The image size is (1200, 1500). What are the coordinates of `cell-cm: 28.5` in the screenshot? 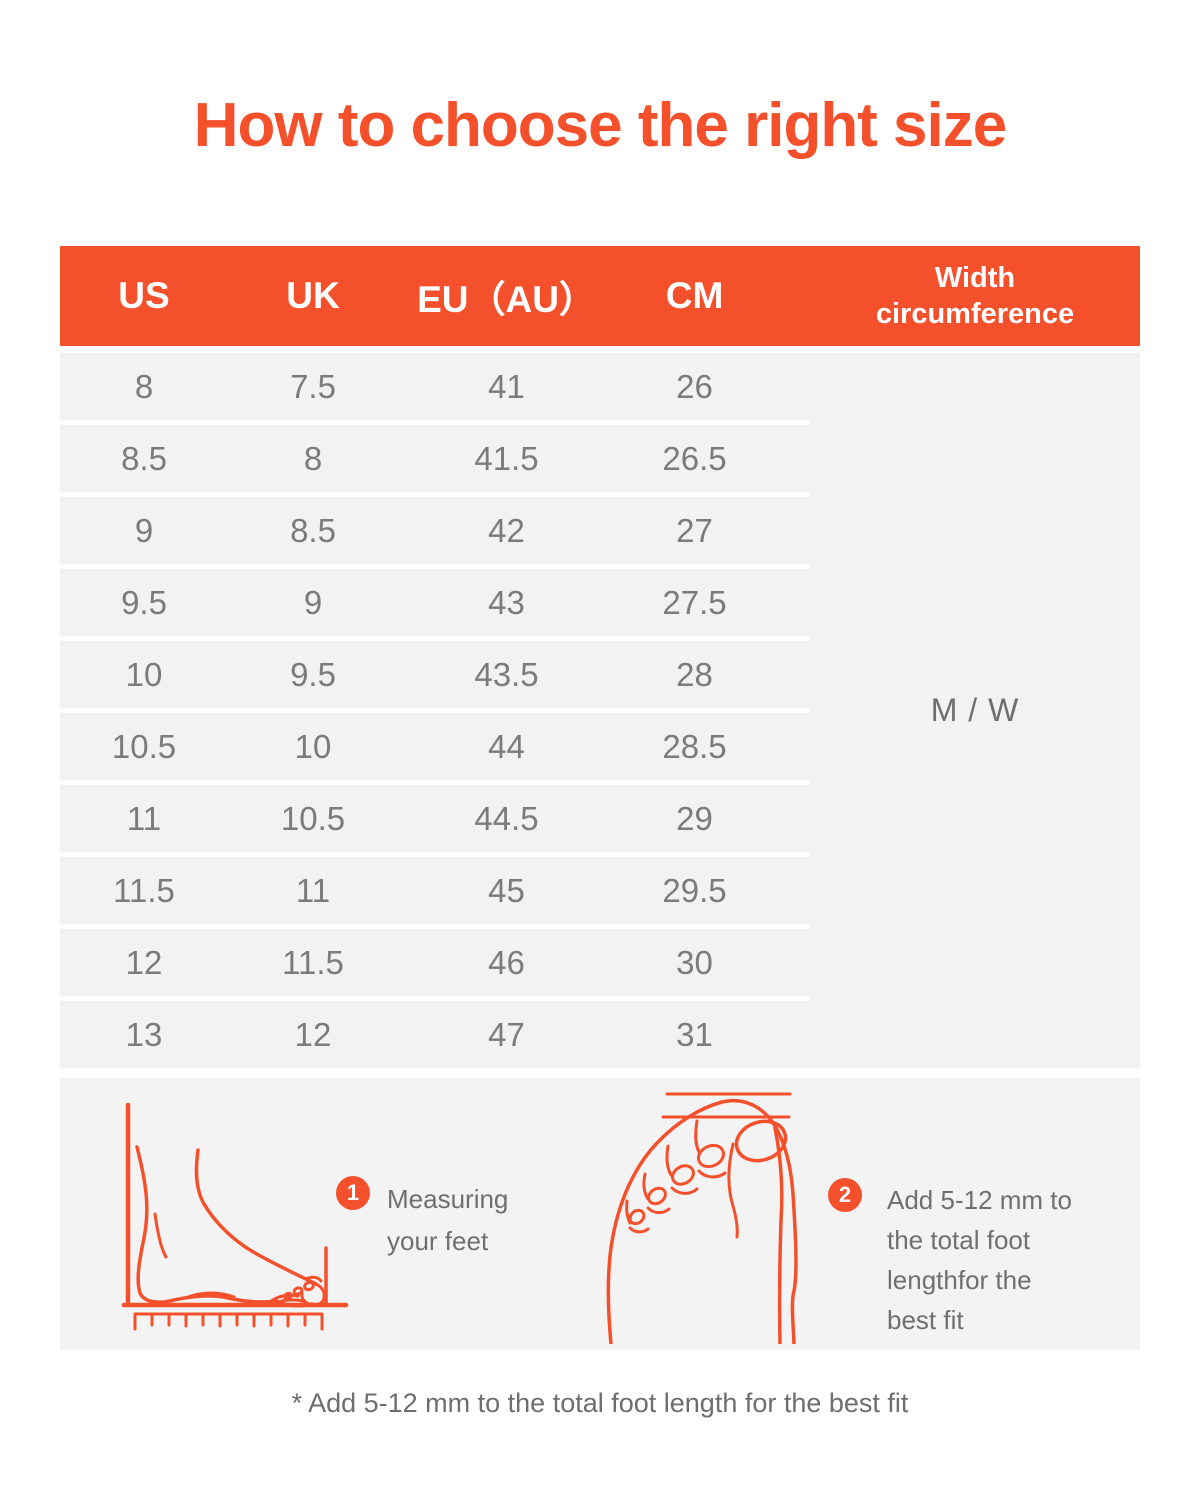 It's located at (694, 746).